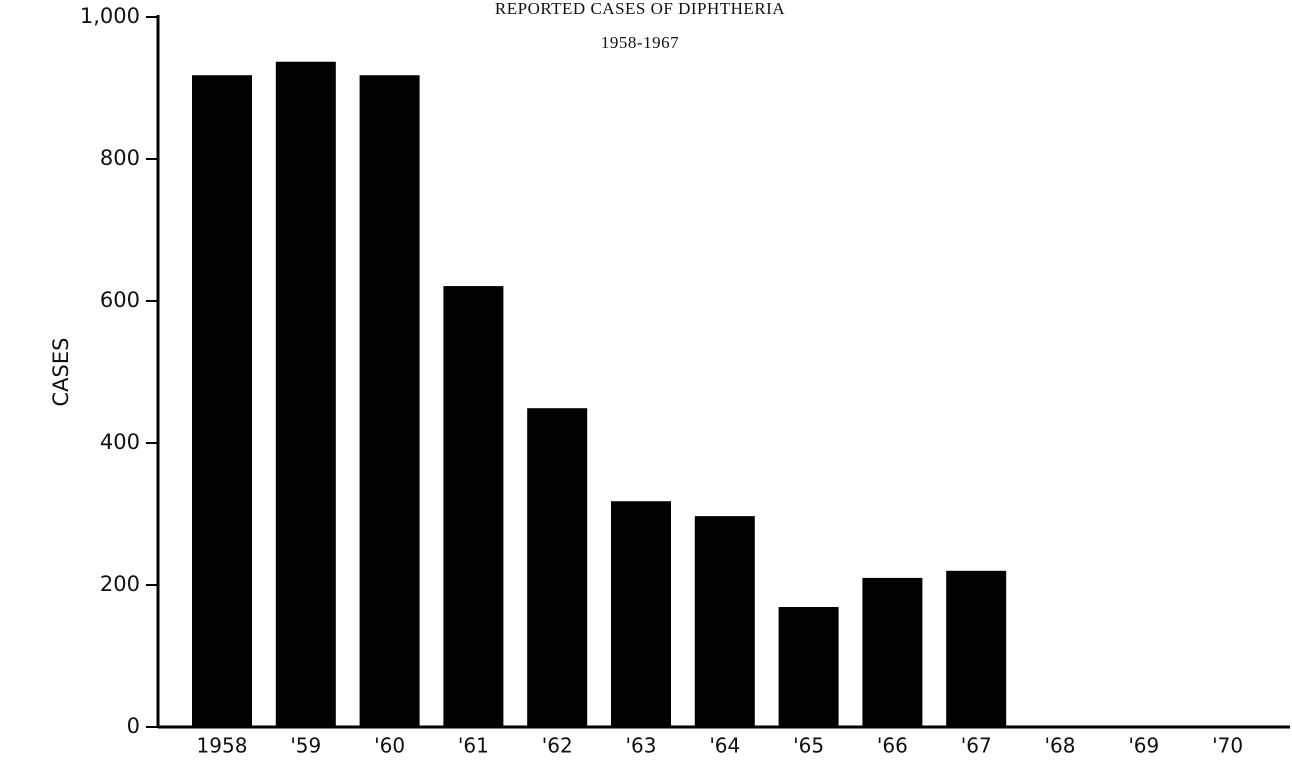 The height and width of the screenshot is (761, 1292). What do you see at coordinates (640, 9) in the screenshot?
I see `chart-title: REPORTED CASES OF DIPHTHERIA` at bounding box center [640, 9].